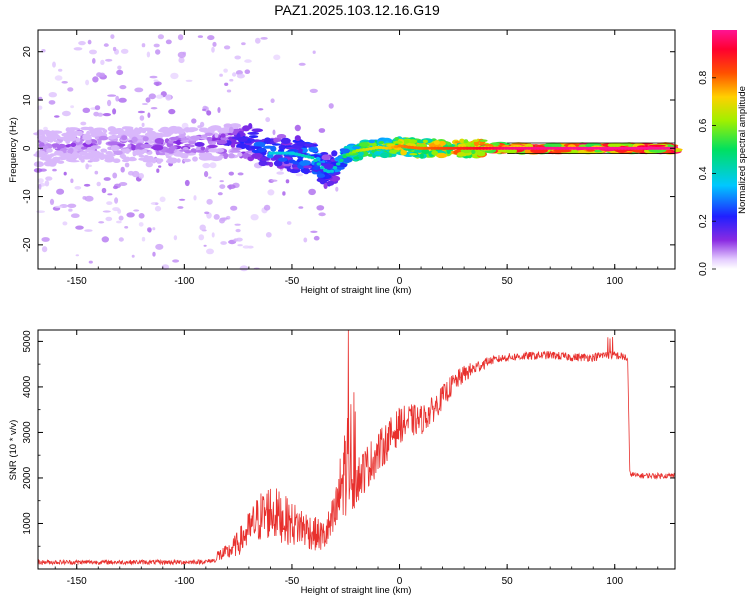 This screenshot has width=750, height=600. I want to click on snr-x-label: Height of straight line (km), so click(356, 590).